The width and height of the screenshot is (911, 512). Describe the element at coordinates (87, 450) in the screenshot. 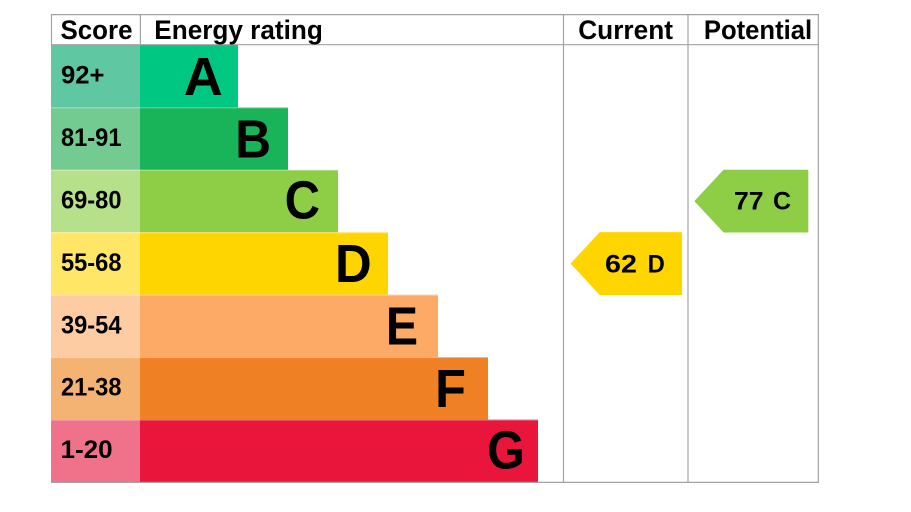

I see `svg-text: 1-20` at that location.